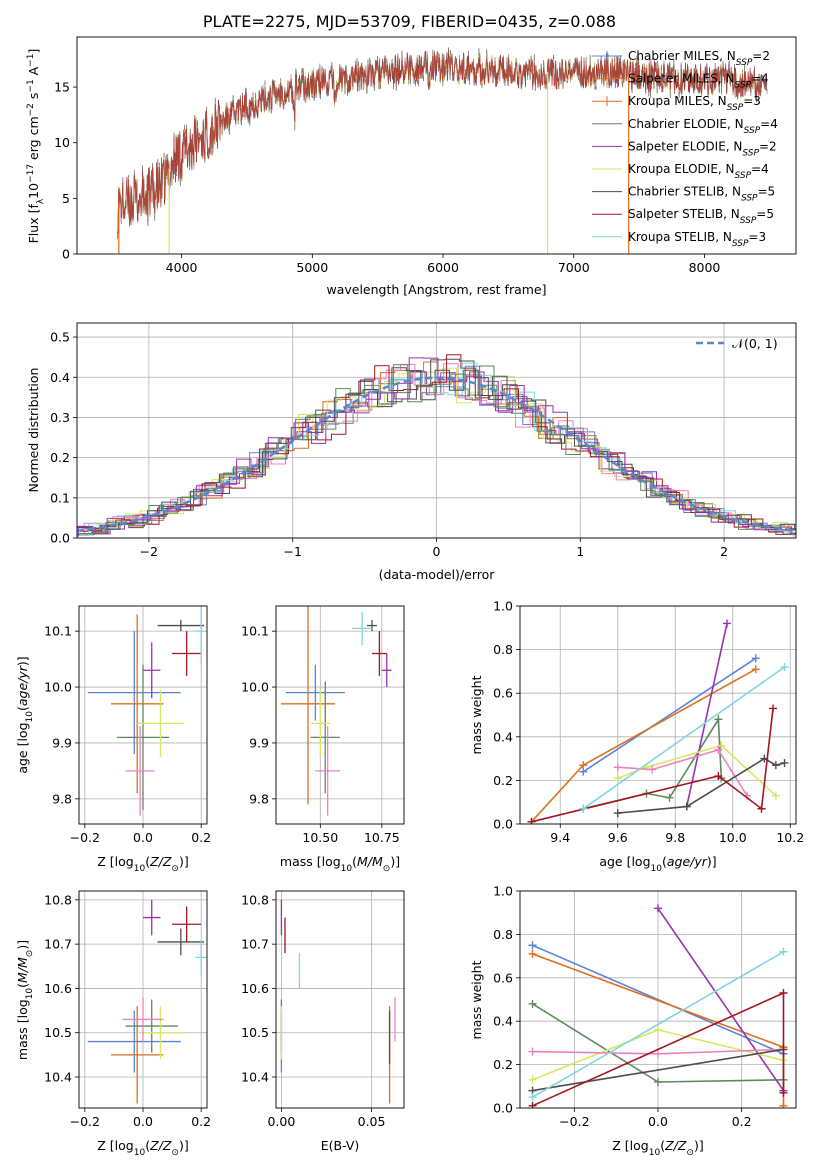 This screenshot has height=1170, width=819. What do you see at coordinates (147, 1001) in the screenshot?
I see `plot-area-mass-vs-Z` at bounding box center [147, 1001].